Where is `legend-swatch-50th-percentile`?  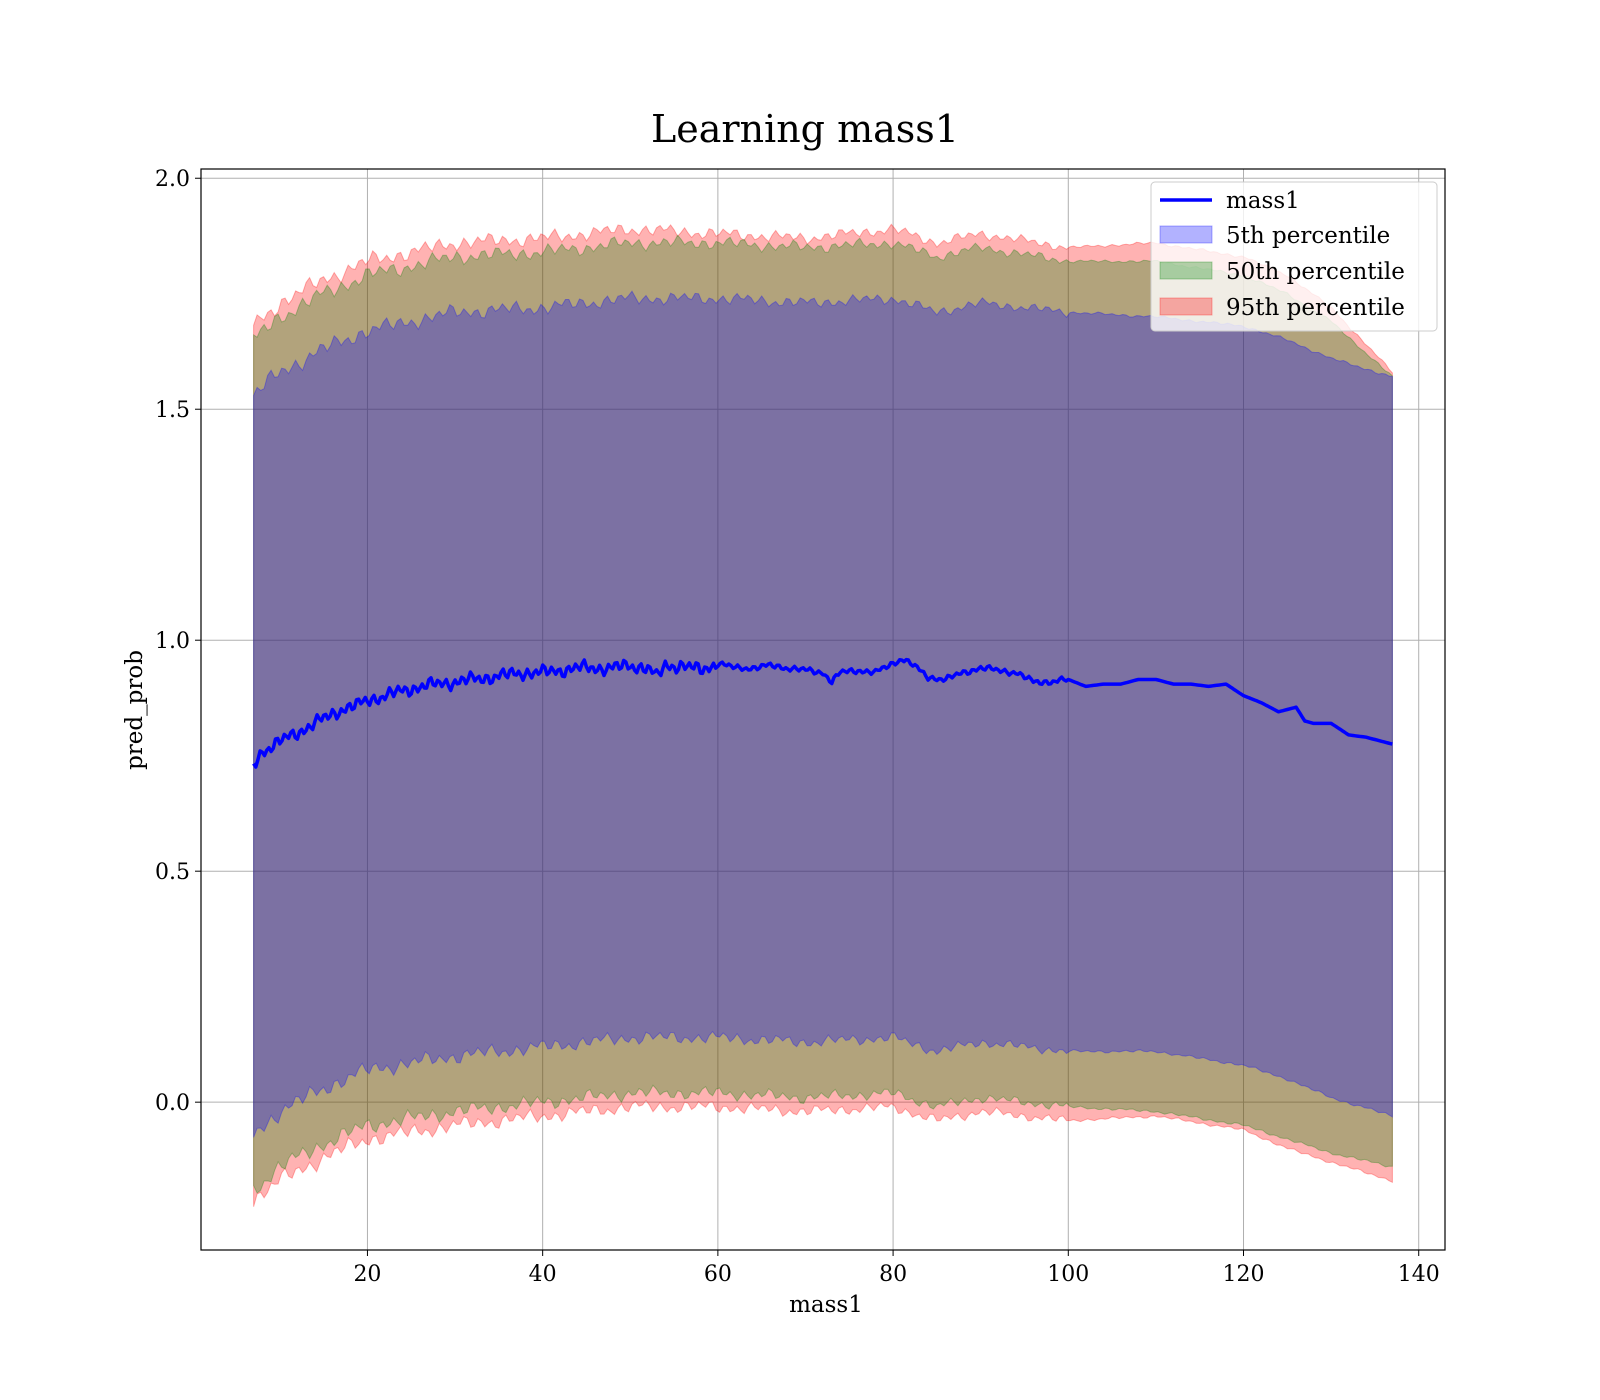
legend-swatch-50th-percentile is located at coordinates (1186, 270).